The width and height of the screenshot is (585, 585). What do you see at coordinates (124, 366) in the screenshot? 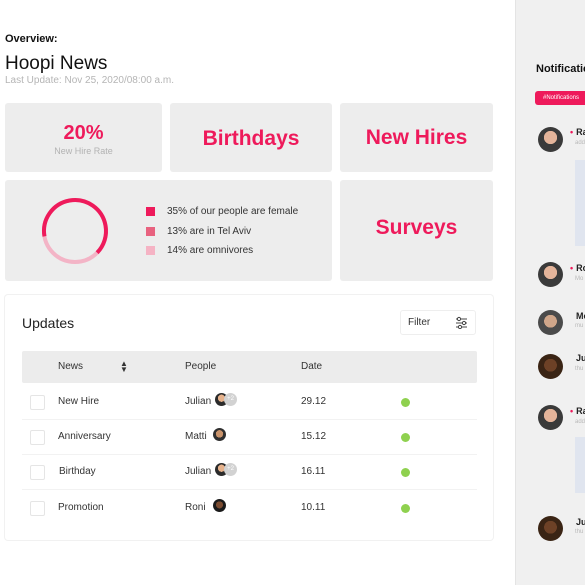
I see `sort-icon: ▲ ▼` at bounding box center [124, 366].